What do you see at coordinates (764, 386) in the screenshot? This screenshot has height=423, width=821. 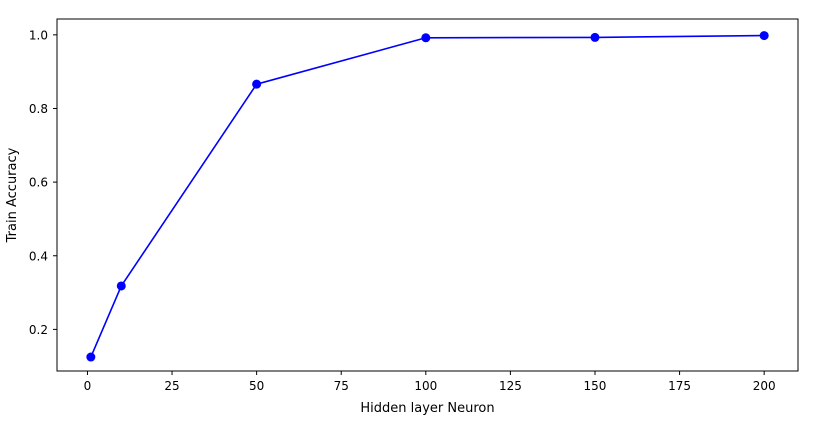 I see `x-tick-label: 200` at bounding box center [764, 386].